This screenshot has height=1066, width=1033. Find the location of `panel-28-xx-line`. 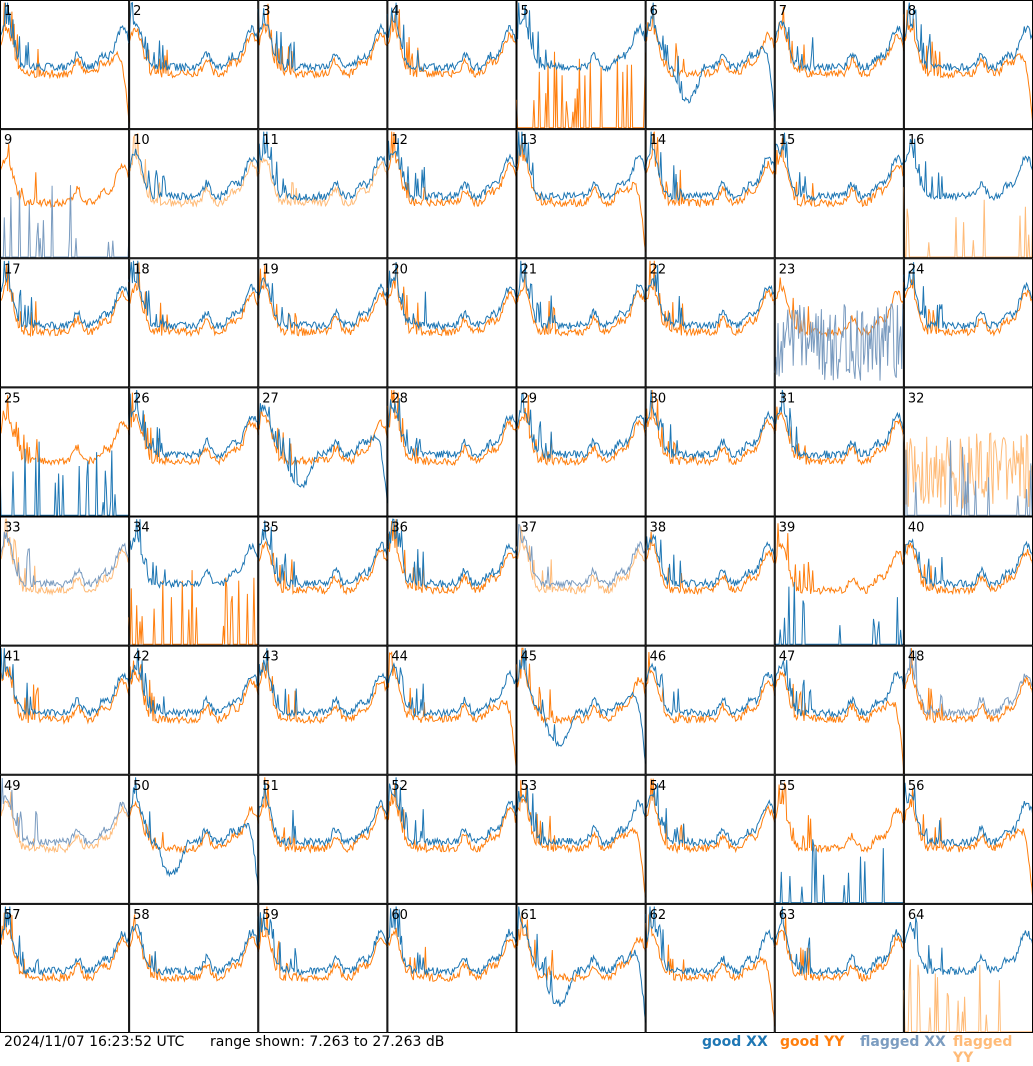

panel-28-xx-line is located at coordinates (451, 429).